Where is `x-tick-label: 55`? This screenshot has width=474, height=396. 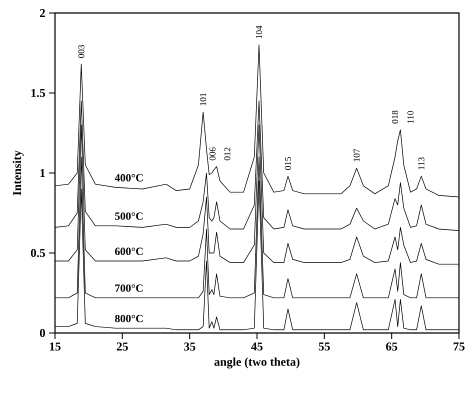
x-tick-label: 55 is located at coordinates (324, 346).